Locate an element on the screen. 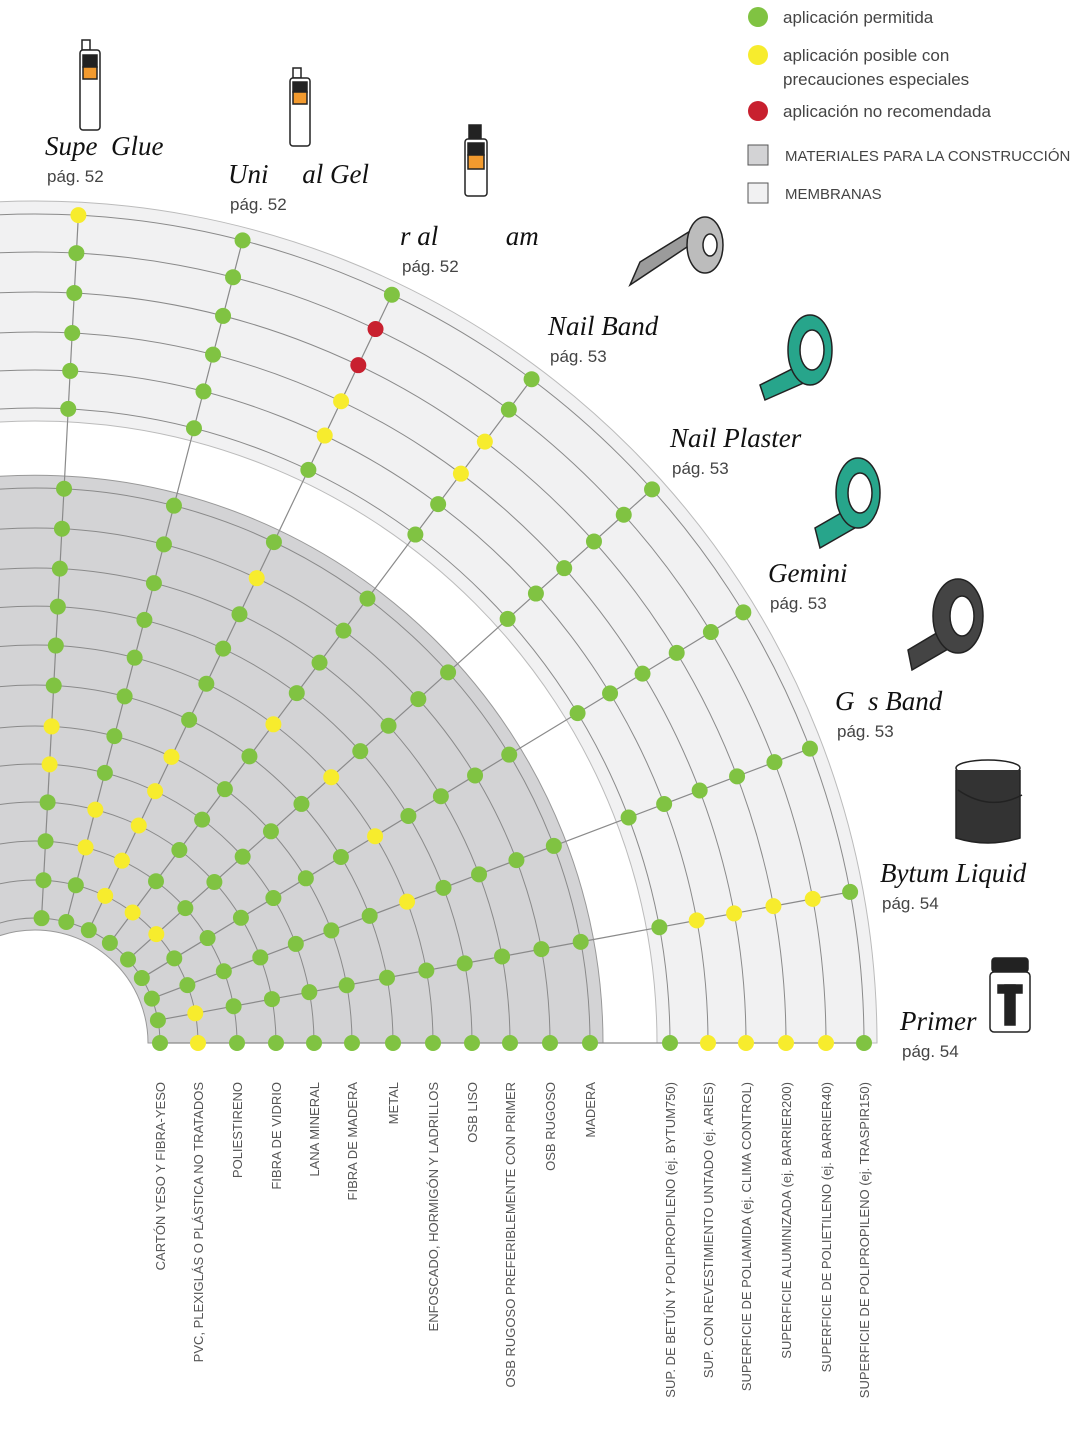 Image resolution: width=1086 pixels, height=1434 pixels. material-label: METAL is located at coordinates (393, 1103).